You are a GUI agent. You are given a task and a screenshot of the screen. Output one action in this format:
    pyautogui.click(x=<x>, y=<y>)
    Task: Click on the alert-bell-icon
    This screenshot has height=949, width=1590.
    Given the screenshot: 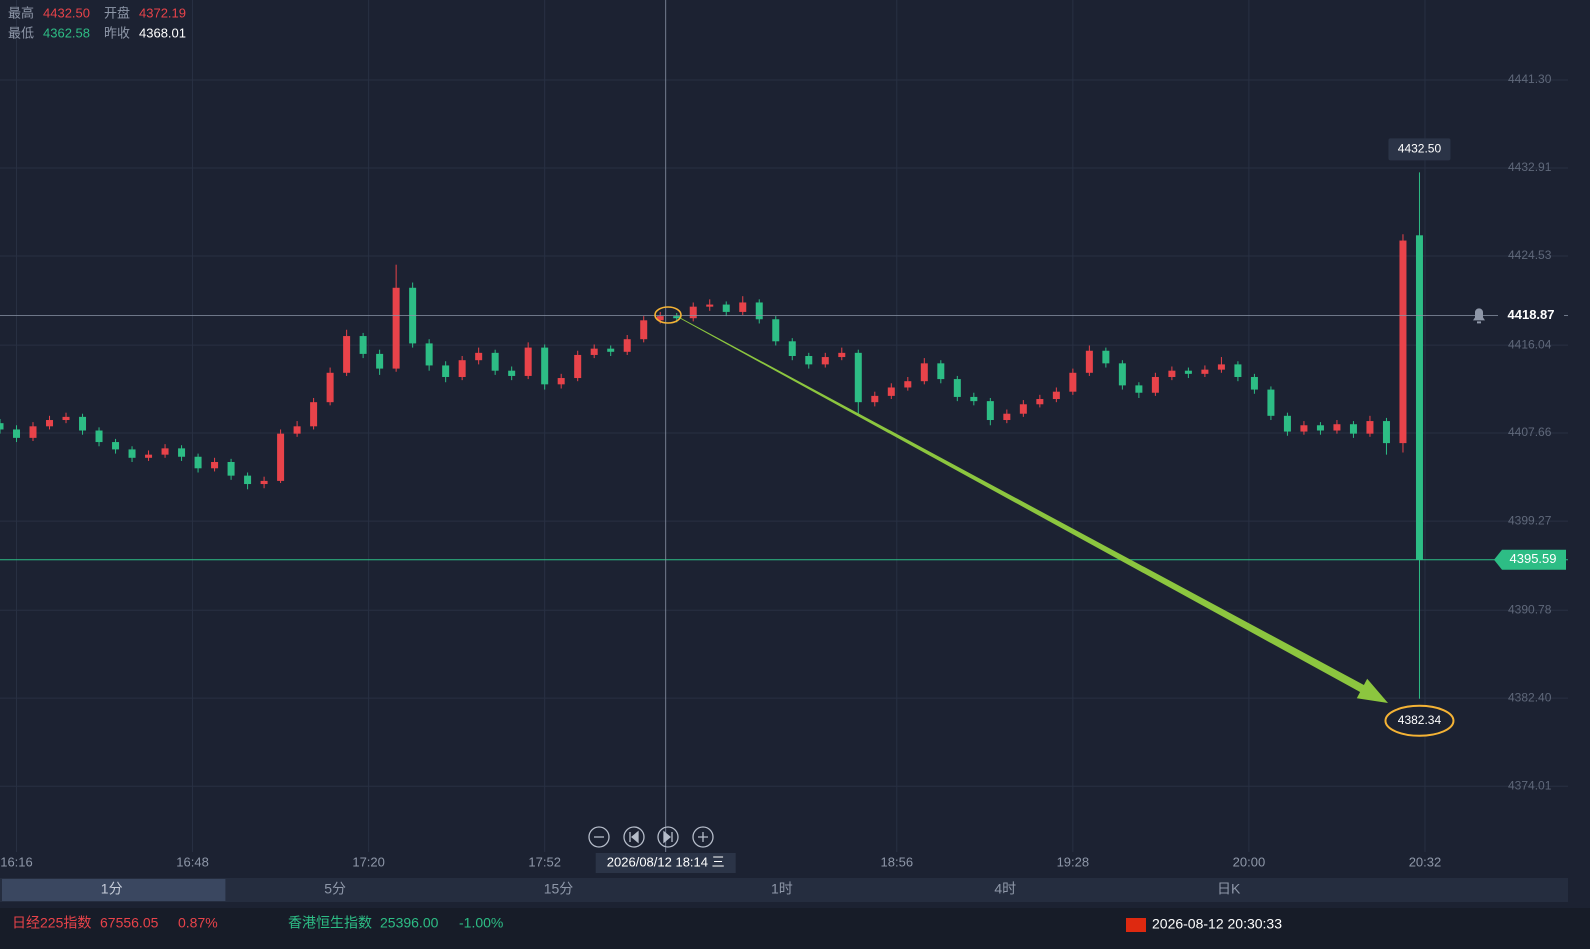 What is the action you would take?
    pyautogui.click(x=1479, y=316)
    